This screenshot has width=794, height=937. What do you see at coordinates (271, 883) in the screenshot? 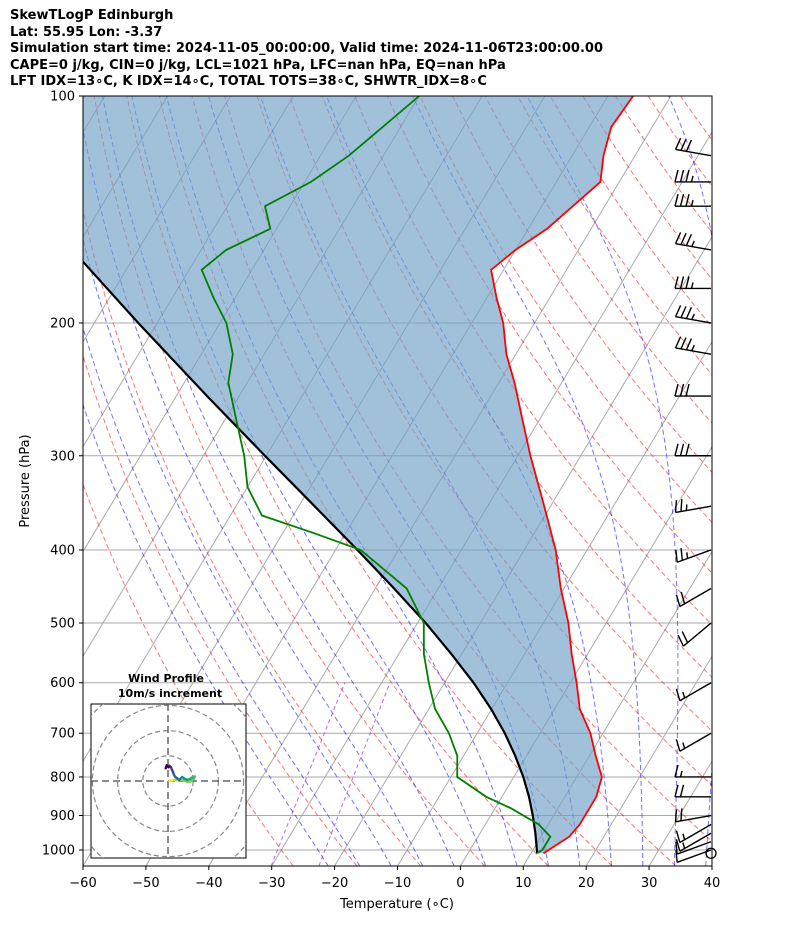
I see `x-tick-label: −30` at bounding box center [271, 883].